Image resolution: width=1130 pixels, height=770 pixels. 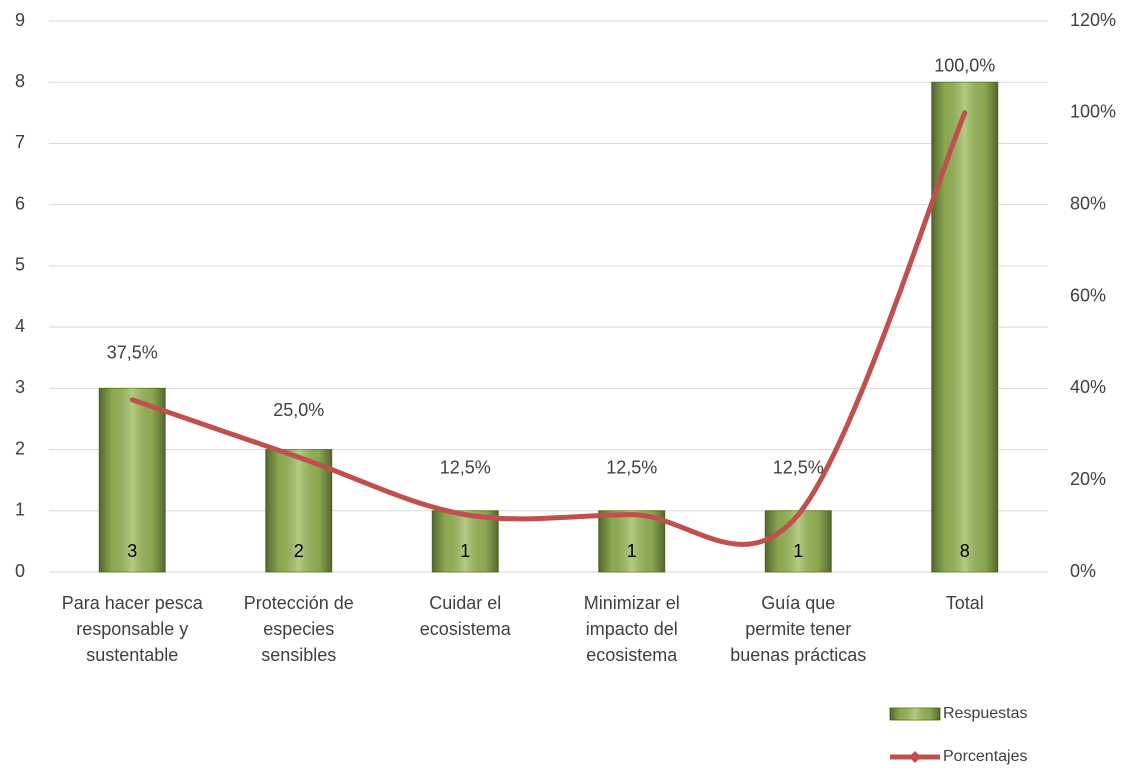 I want to click on x-tick-line: permite tener, so click(x=798, y=629).